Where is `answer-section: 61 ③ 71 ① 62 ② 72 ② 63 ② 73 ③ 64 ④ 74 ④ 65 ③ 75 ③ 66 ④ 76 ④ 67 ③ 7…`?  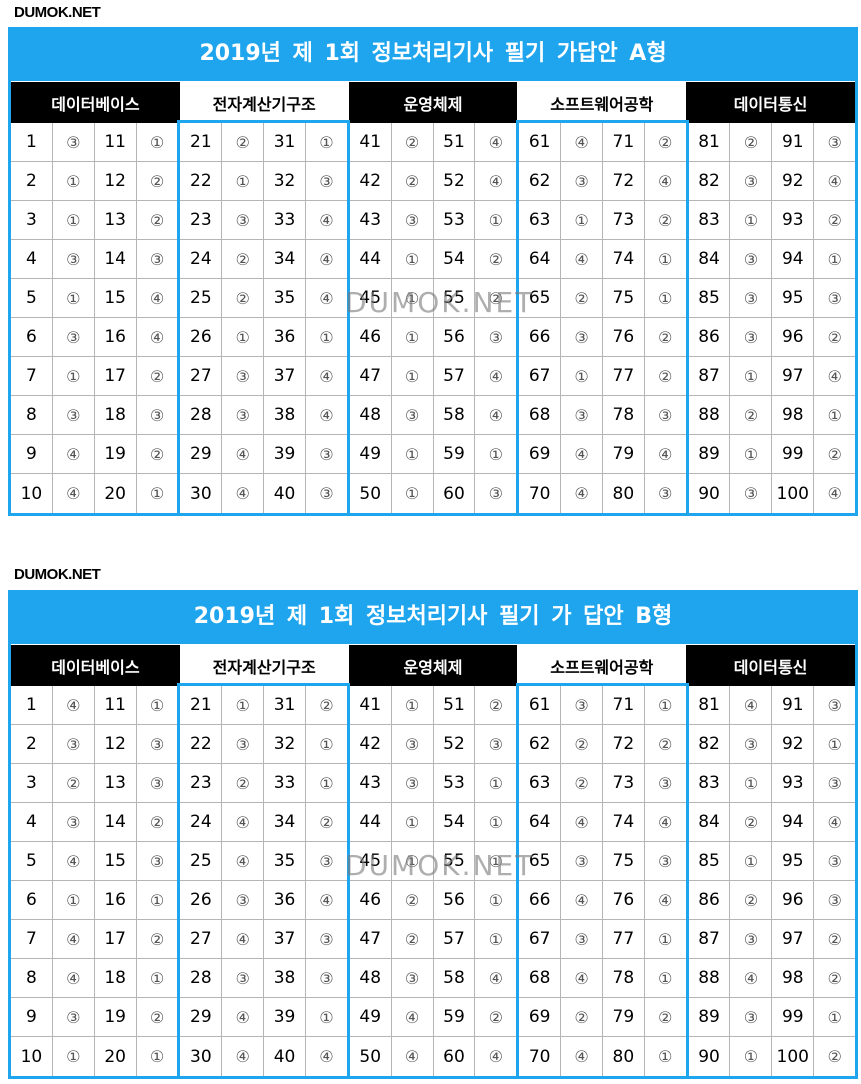
answer-section: 61 ③ 71 ① 62 ② 72 ② 63 ② 73 ③ 64 ④ 74 ④ 65 ③ 75 ③ 66 ④ 76 ④ 67 ③ 7… is located at coordinates (602, 879).